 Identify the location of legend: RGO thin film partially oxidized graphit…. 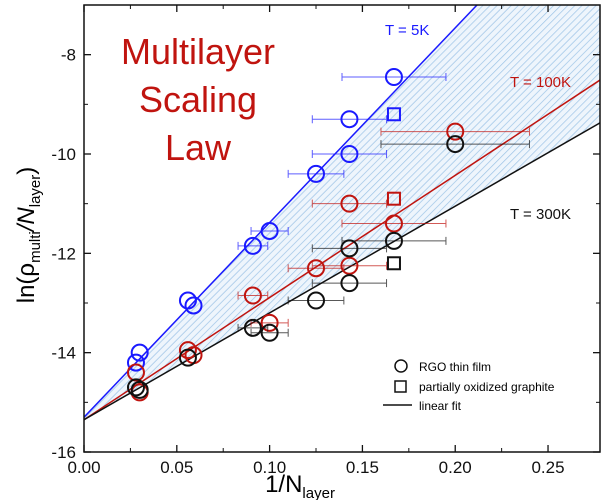
(469, 386).